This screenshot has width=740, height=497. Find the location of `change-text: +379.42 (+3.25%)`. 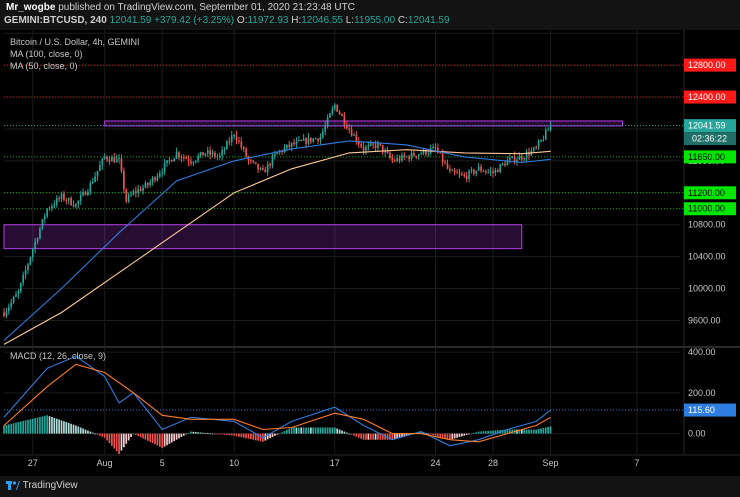

change-text: +379.42 (+3.25%) is located at coordinates (194, 20).